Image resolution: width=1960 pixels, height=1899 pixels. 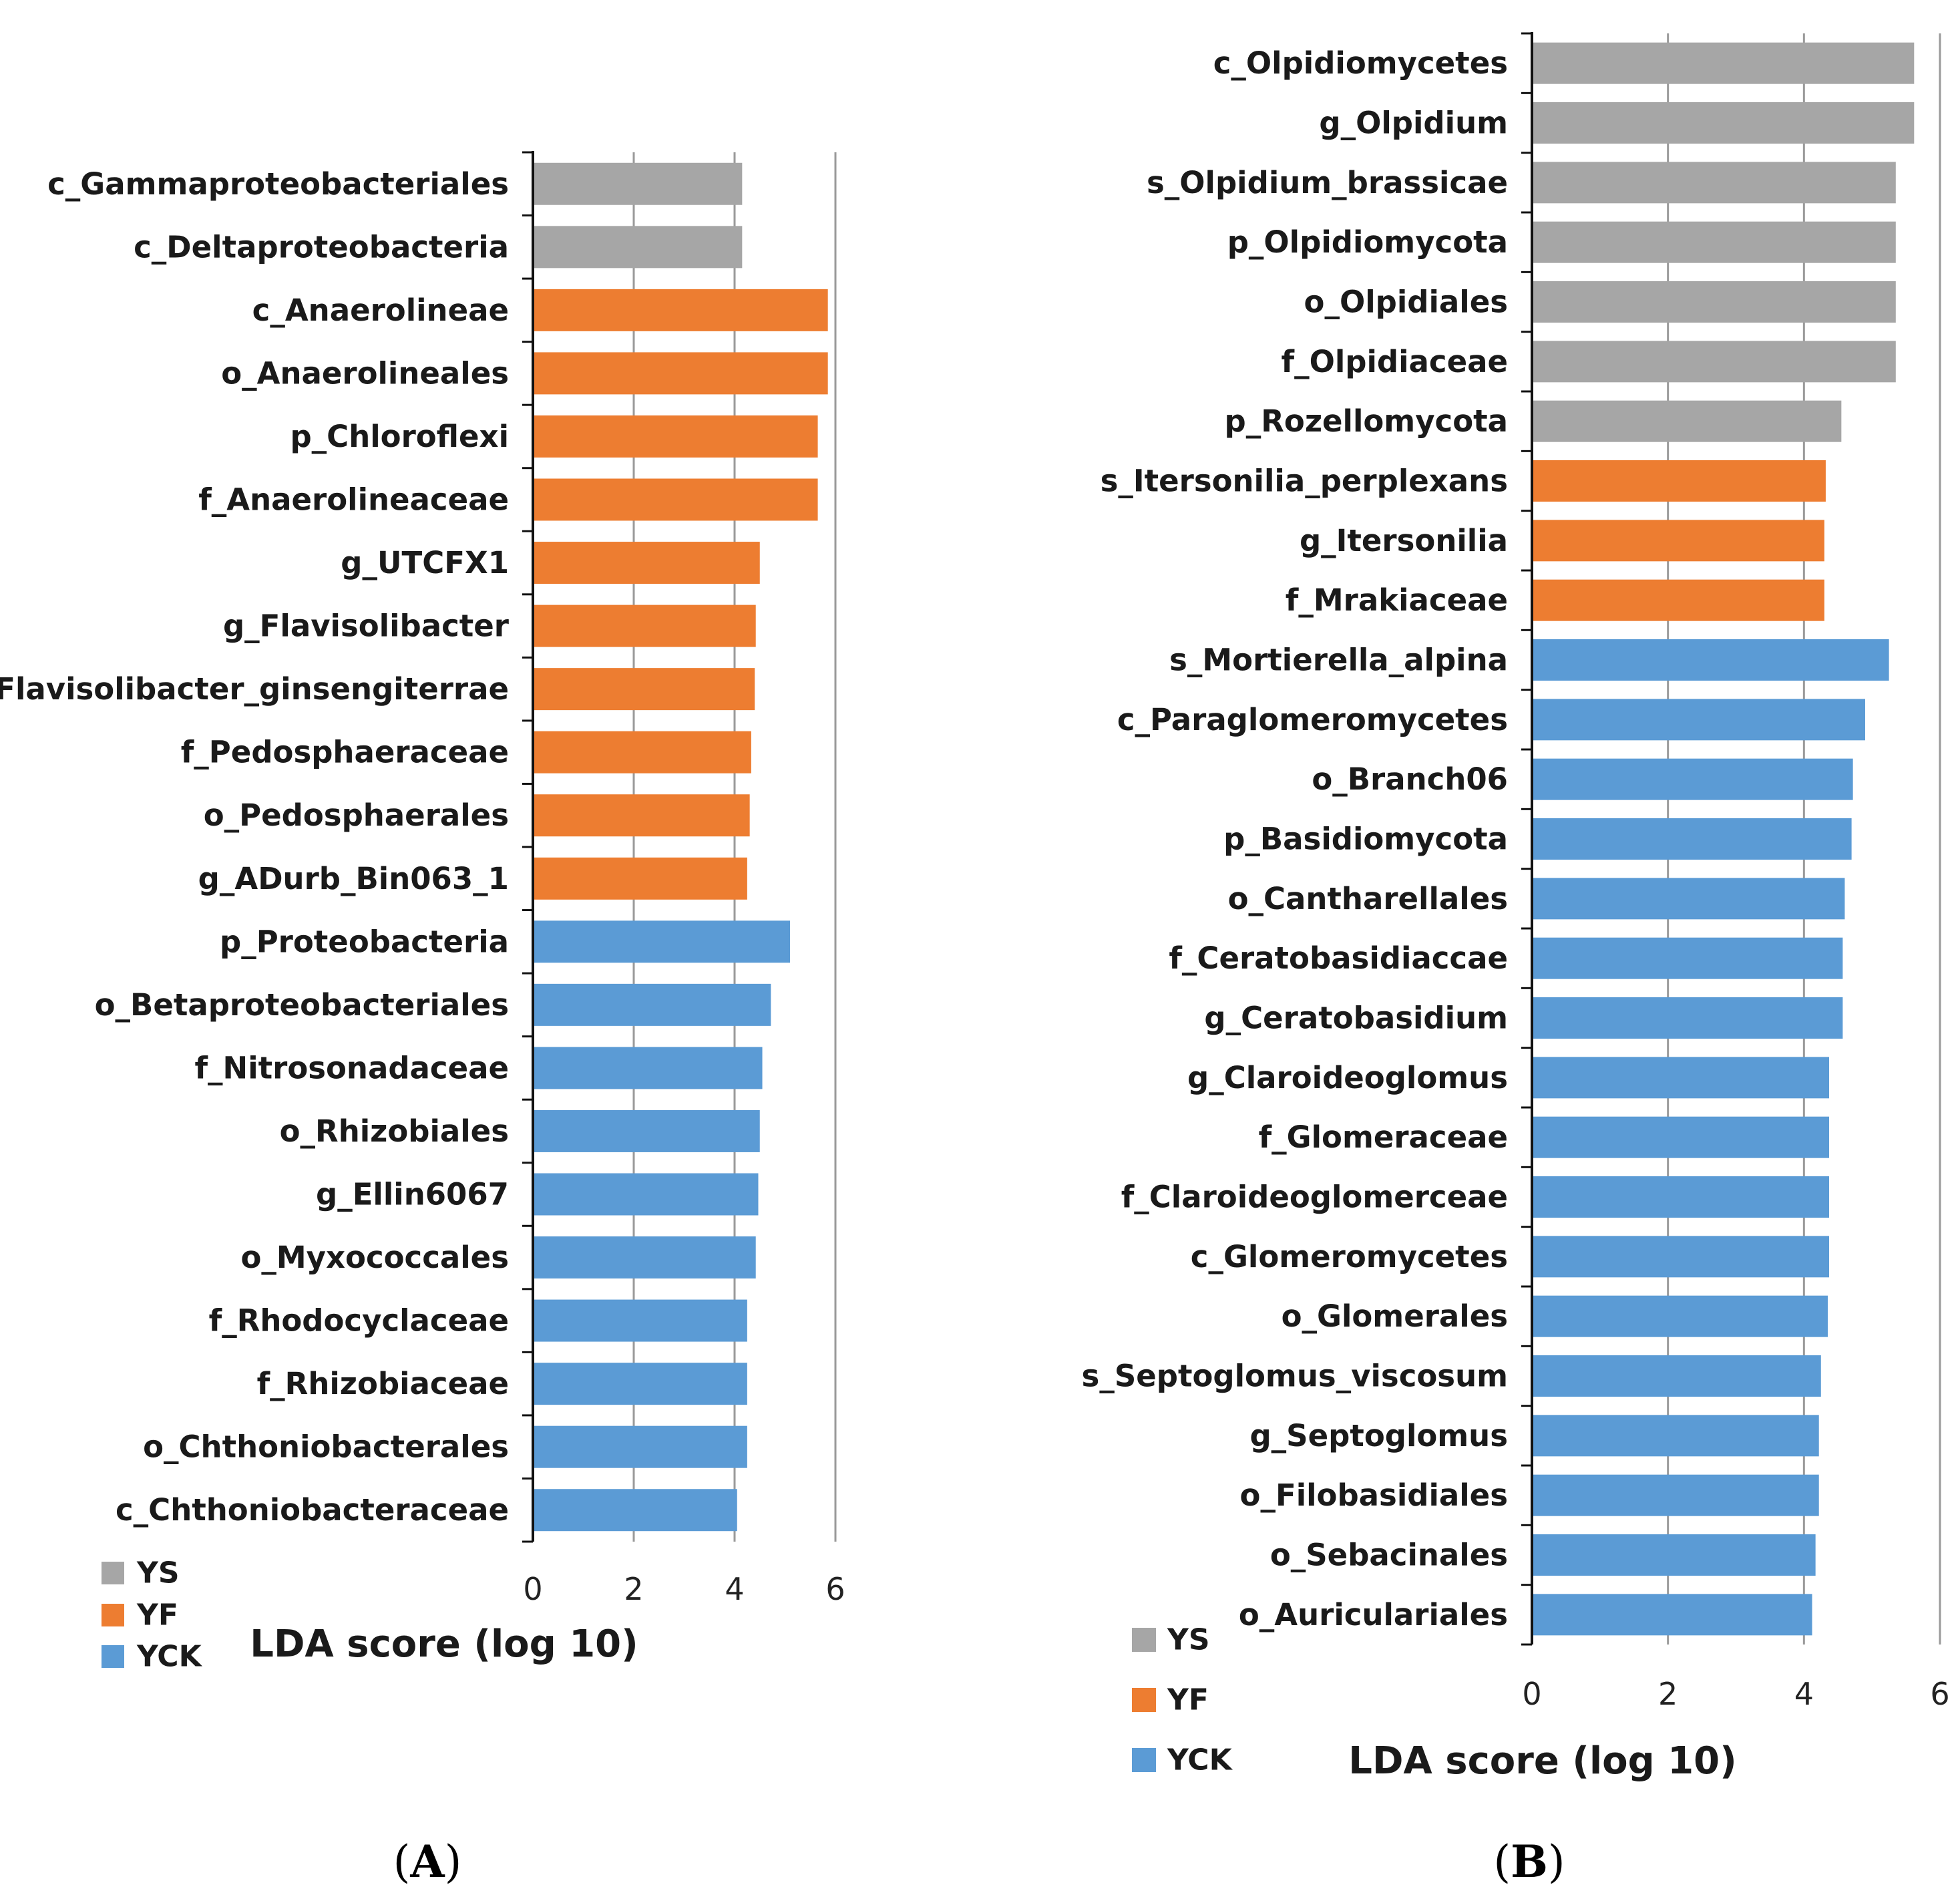 What do you see at coordinates (1395, 1316) in the screenshot?
I see `category-label-b-21: o_Glomerales` at bounding box center [1395, 1316].